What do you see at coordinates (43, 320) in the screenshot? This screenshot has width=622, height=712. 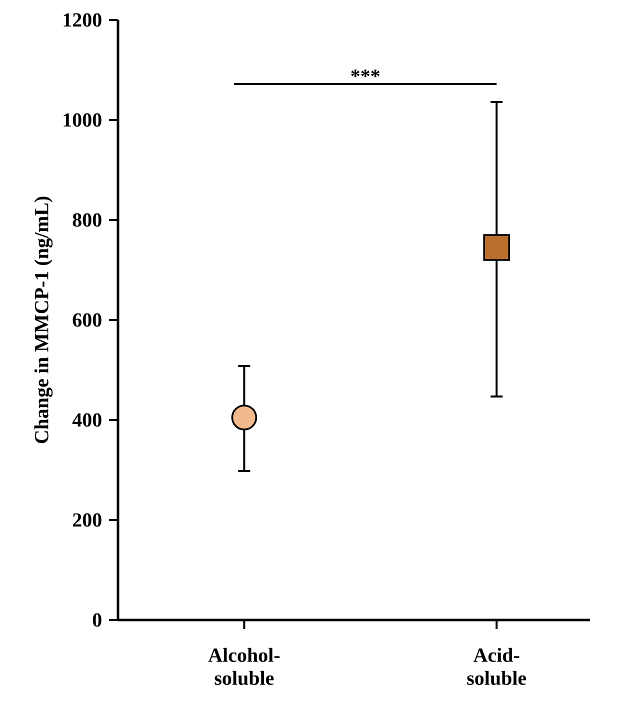 I see `y-axis-title: Change in MMCP-1 (ng/mL)` at bounding box center [43, 320].